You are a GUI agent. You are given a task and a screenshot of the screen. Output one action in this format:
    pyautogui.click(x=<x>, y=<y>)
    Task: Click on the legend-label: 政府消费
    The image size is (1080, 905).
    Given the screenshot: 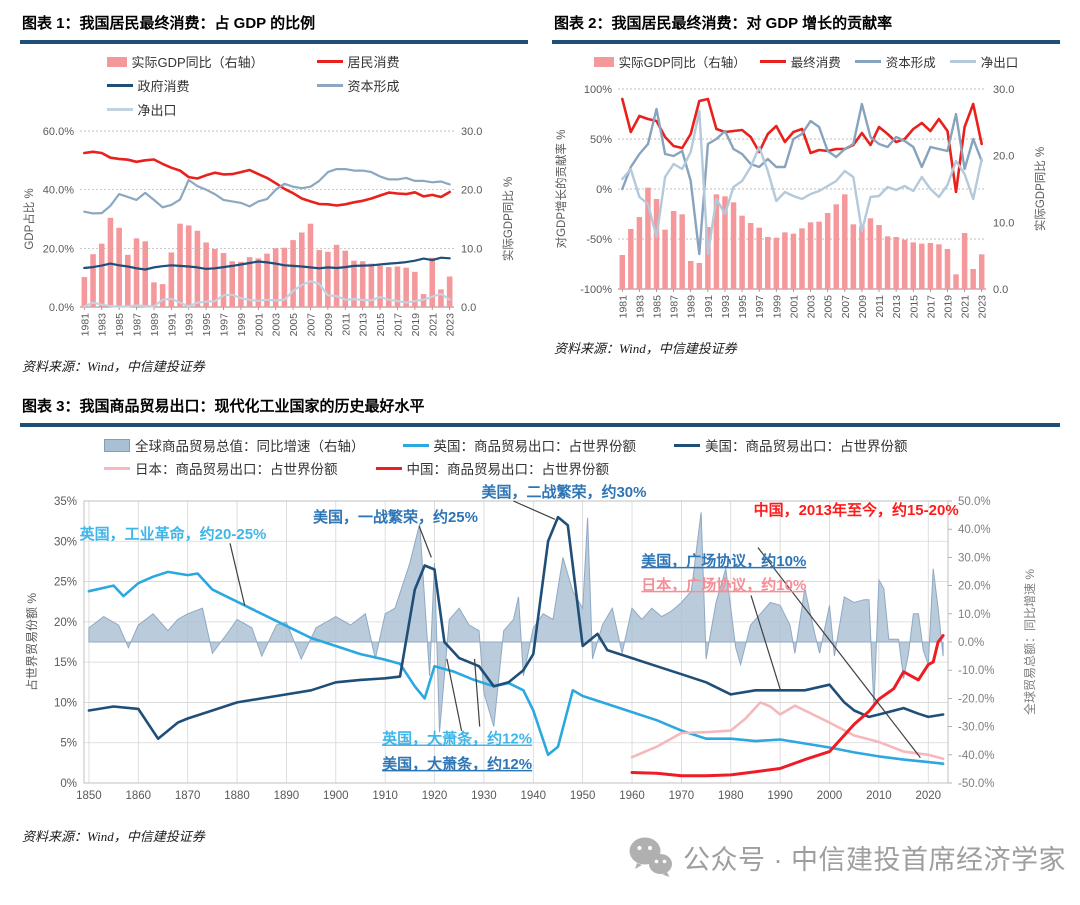 What is the action you would take?
    pyautogui.click(x=163, y=86)
    